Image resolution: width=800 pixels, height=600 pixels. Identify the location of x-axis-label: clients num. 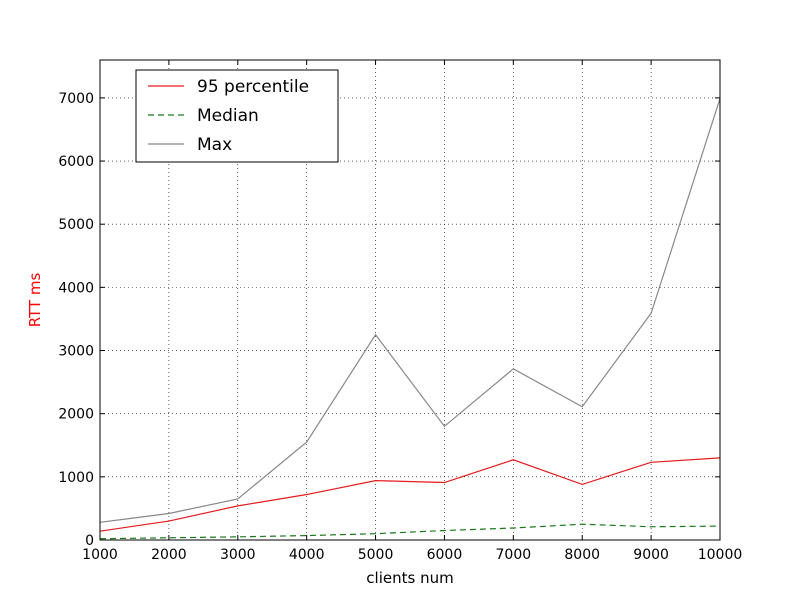
(409, 578).